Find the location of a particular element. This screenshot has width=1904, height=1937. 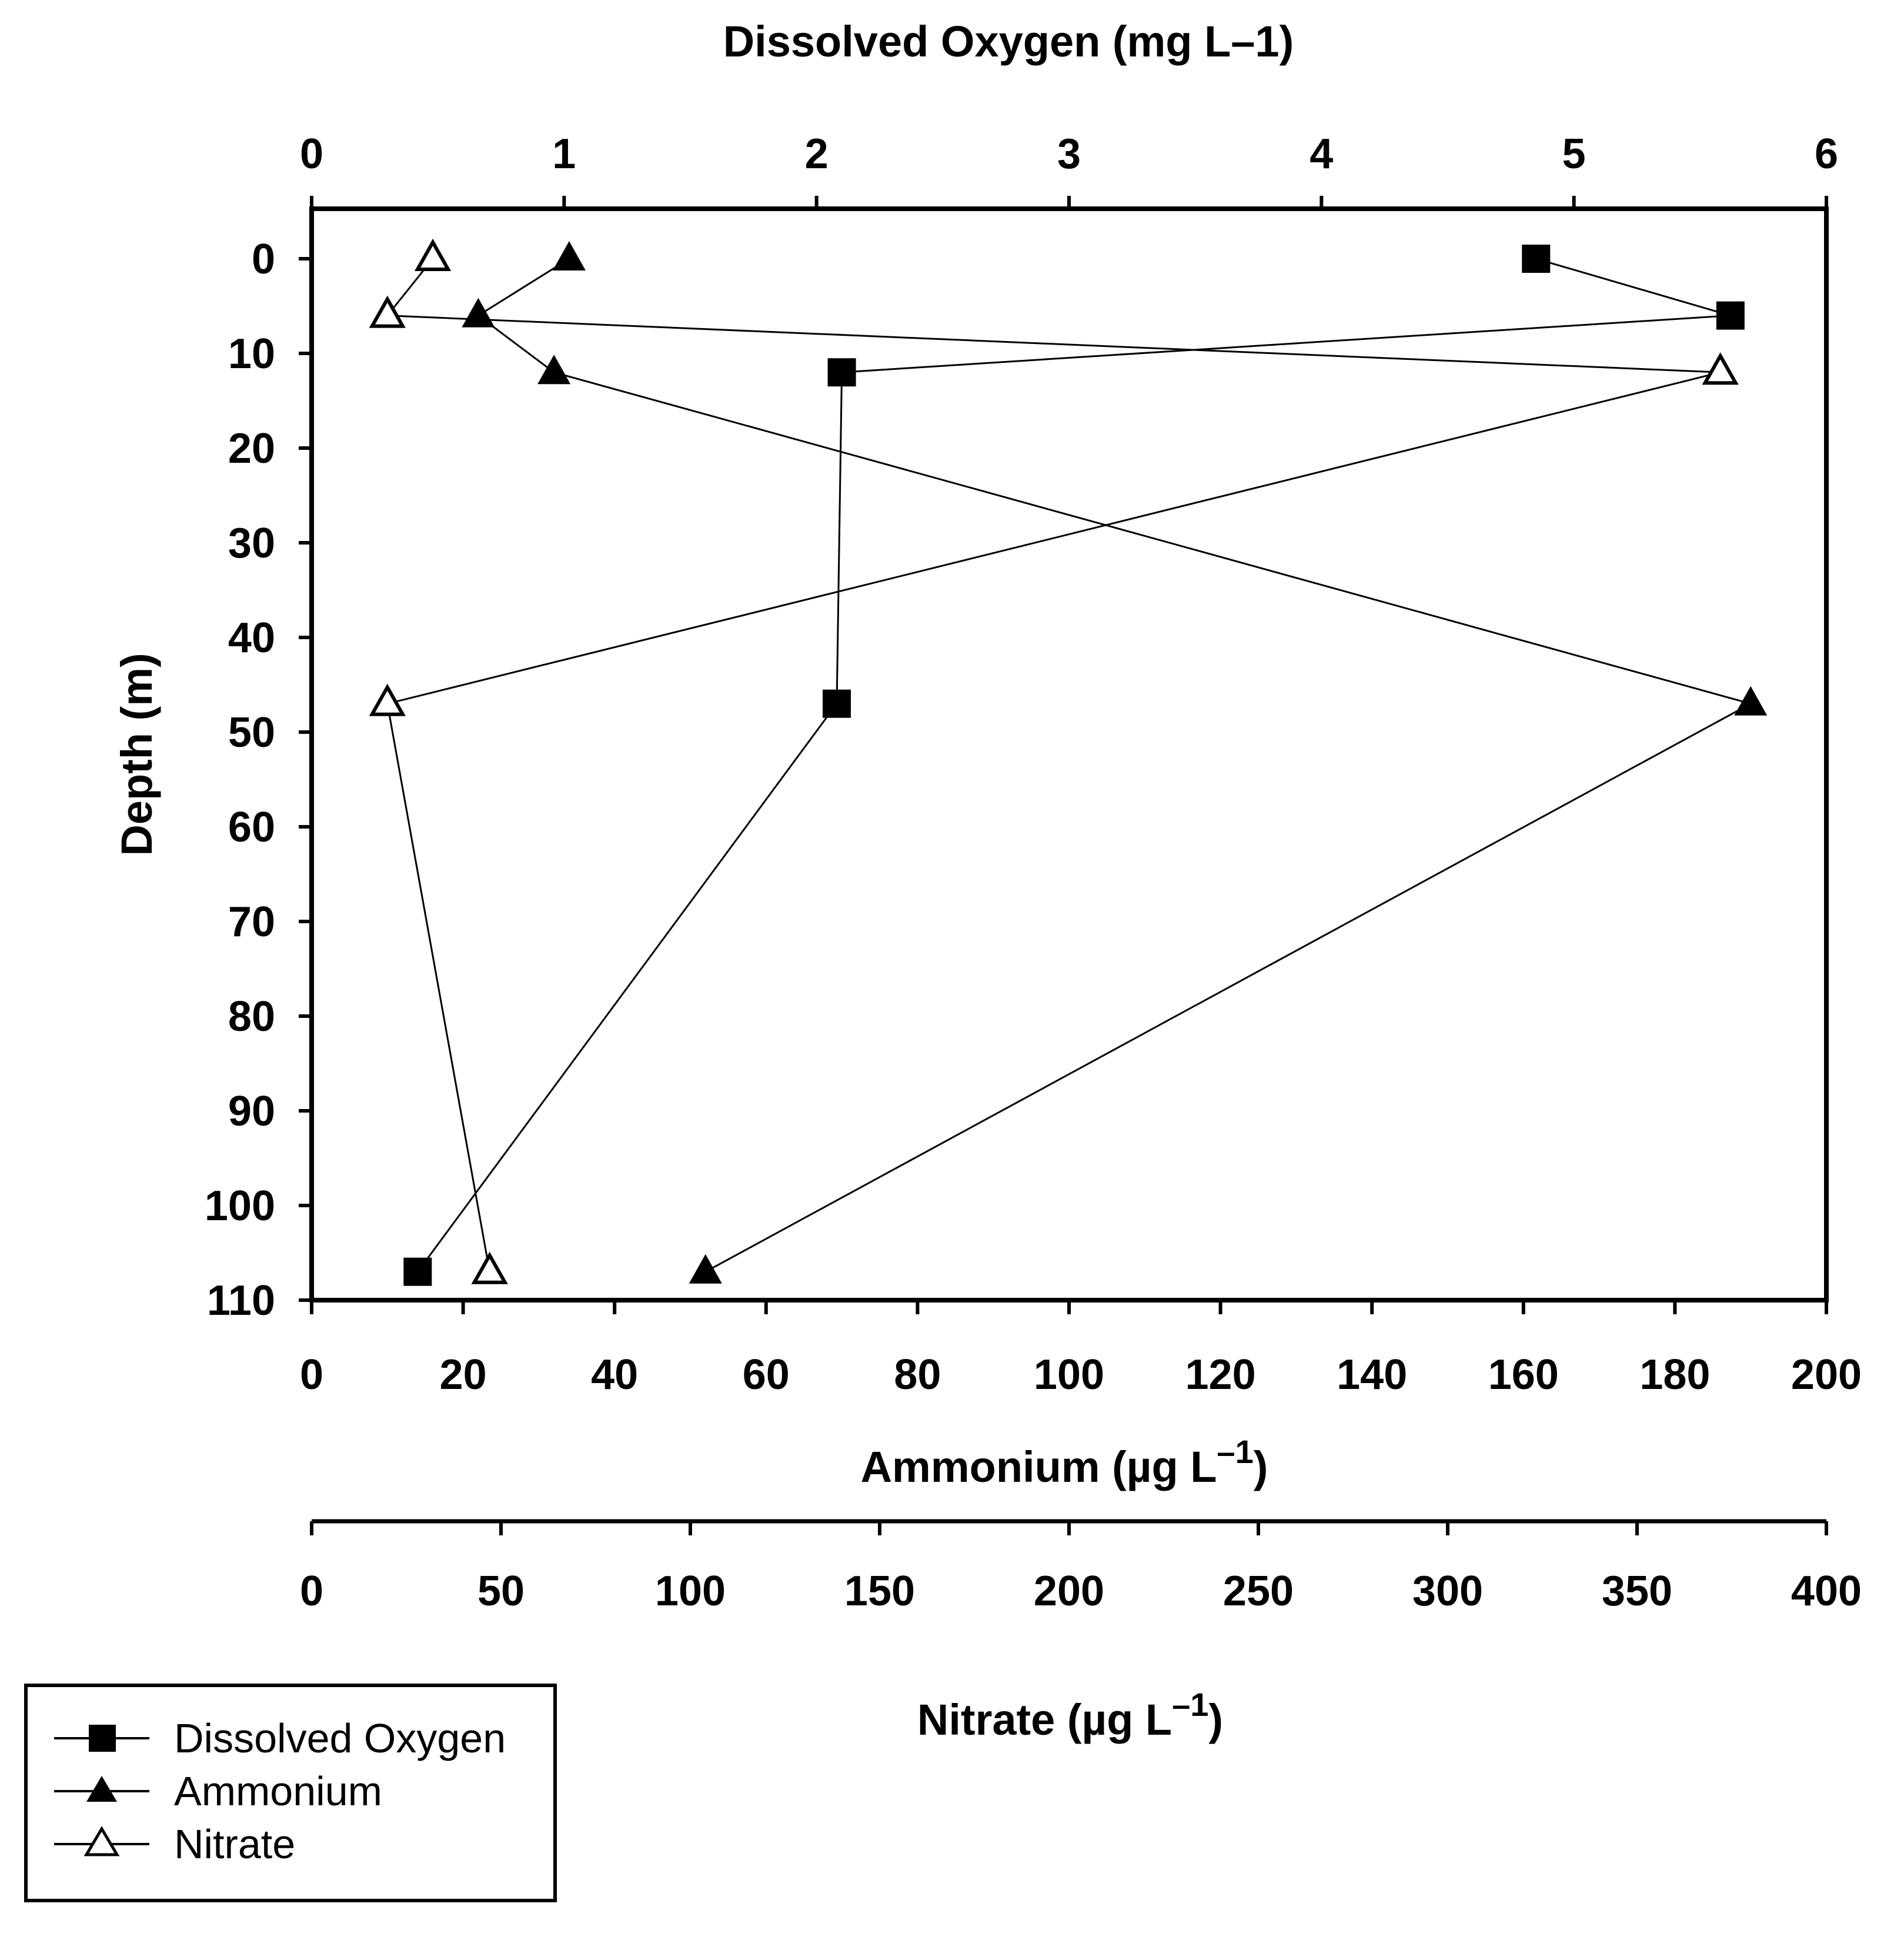

legend-marker-ammonium is located at coordinates (101, 1789).